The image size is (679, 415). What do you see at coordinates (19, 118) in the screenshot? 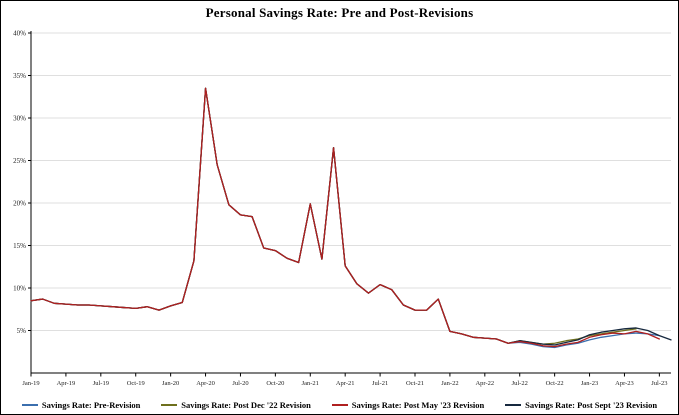
I see `y-tick-label: 30%` at bounding box center [19, 118].